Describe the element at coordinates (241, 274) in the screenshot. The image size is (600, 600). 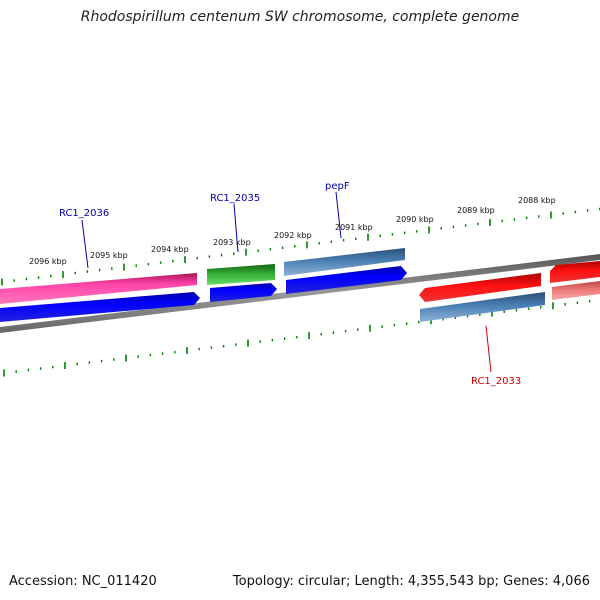
I see `gene-rc1-2035` at that location.